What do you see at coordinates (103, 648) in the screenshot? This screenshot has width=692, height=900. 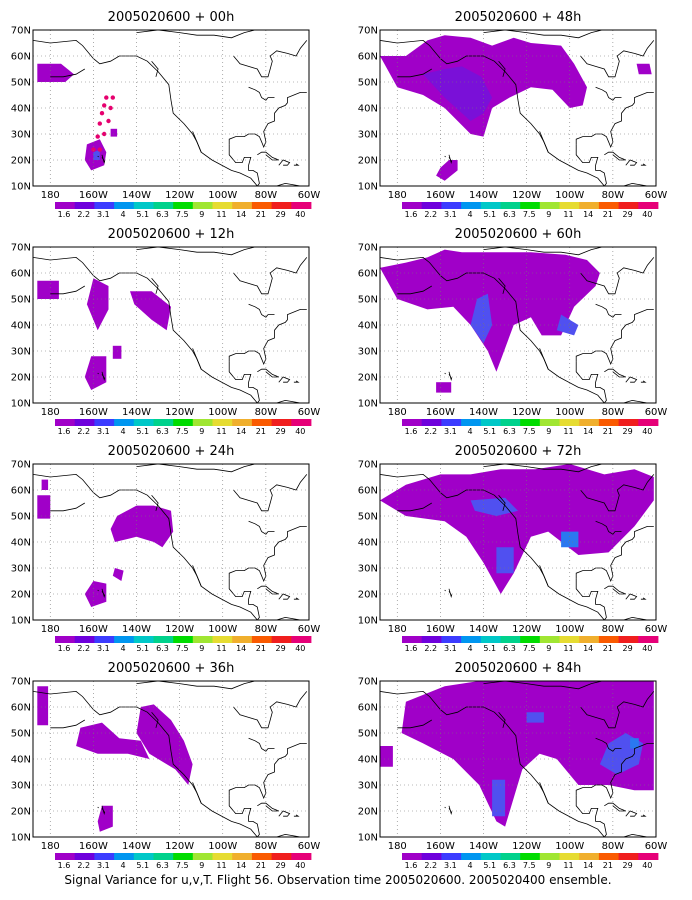 I see `colorbar-label: 3.1` at bounding box center [103, 648].